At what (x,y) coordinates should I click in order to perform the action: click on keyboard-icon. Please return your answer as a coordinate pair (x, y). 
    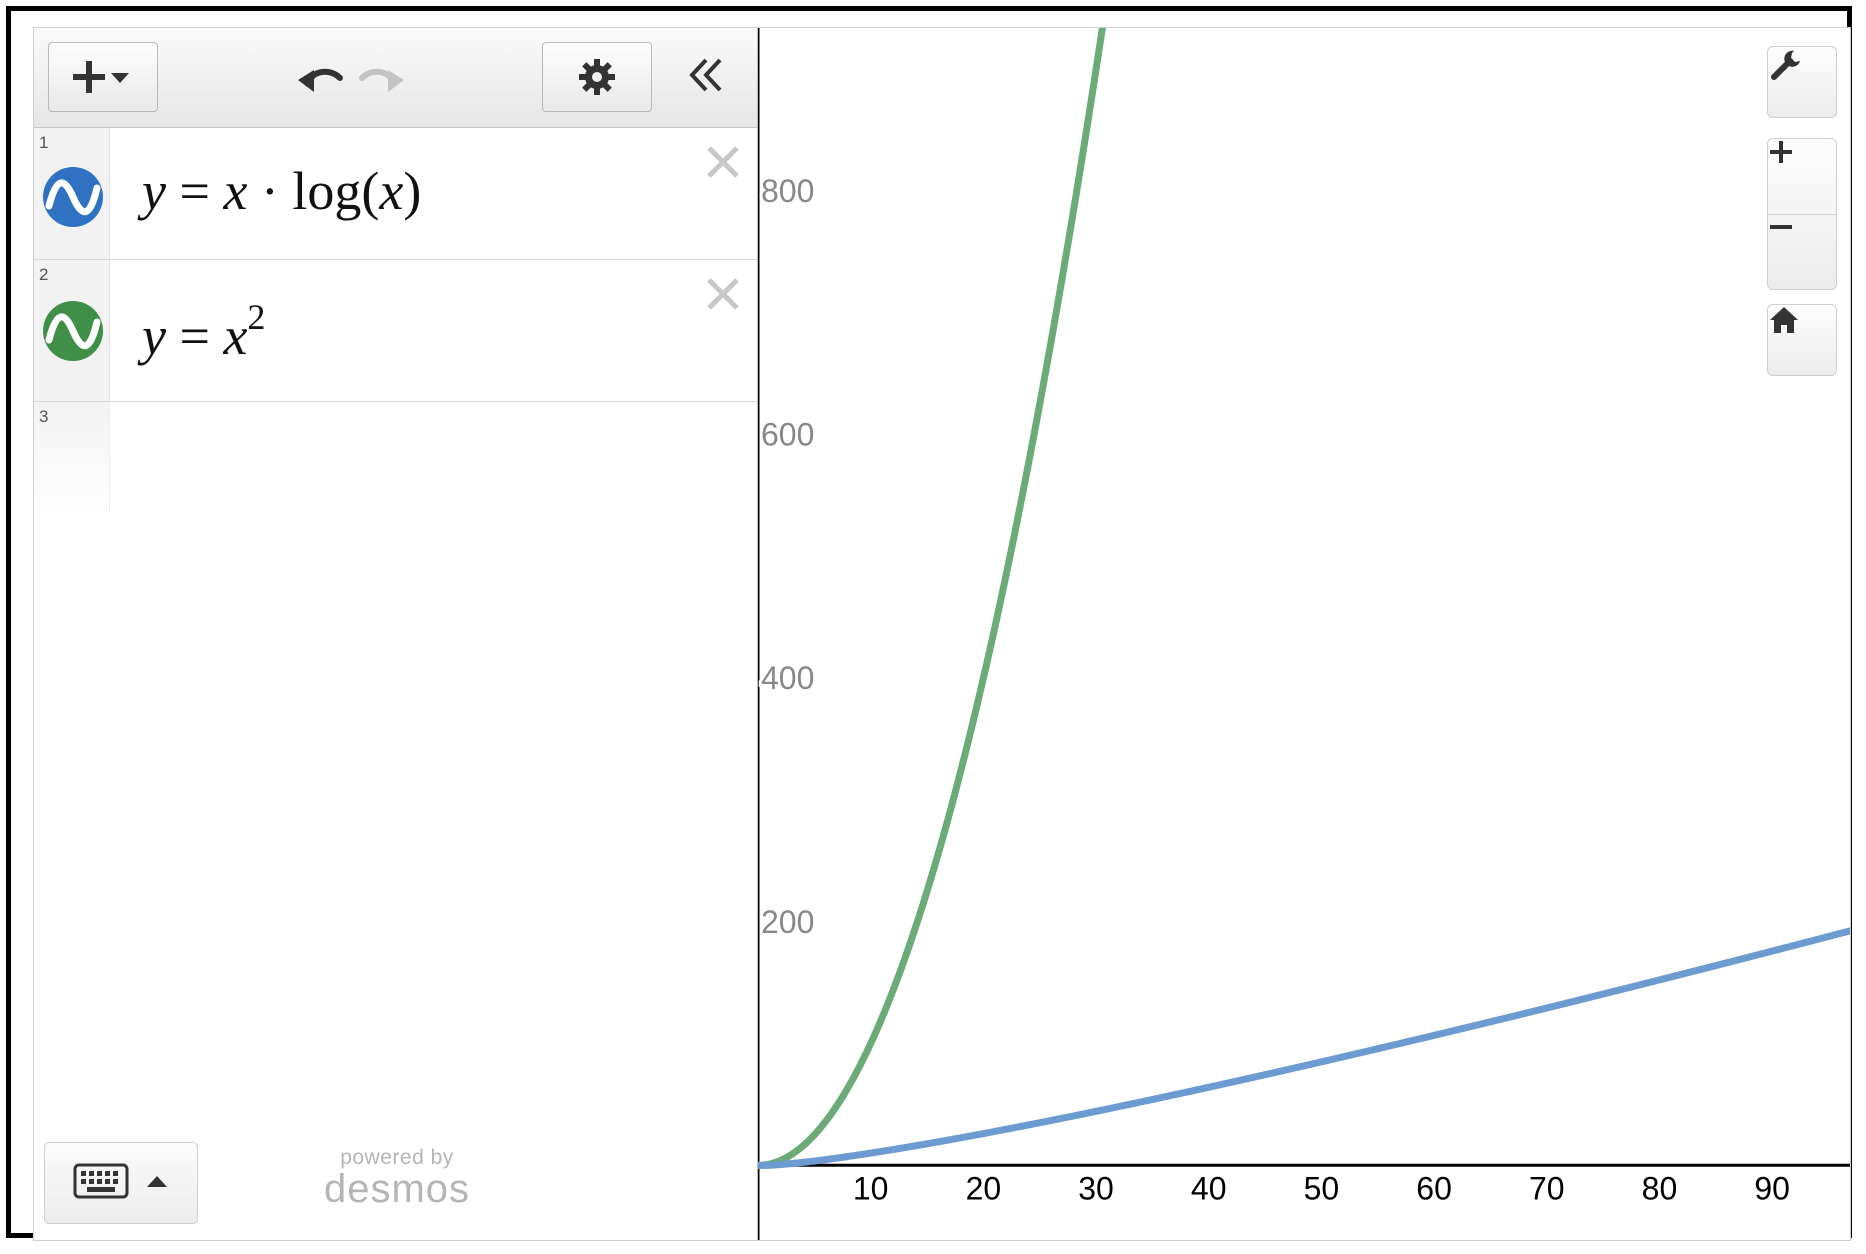
    Looking at the image, I should click on (101, 1183).